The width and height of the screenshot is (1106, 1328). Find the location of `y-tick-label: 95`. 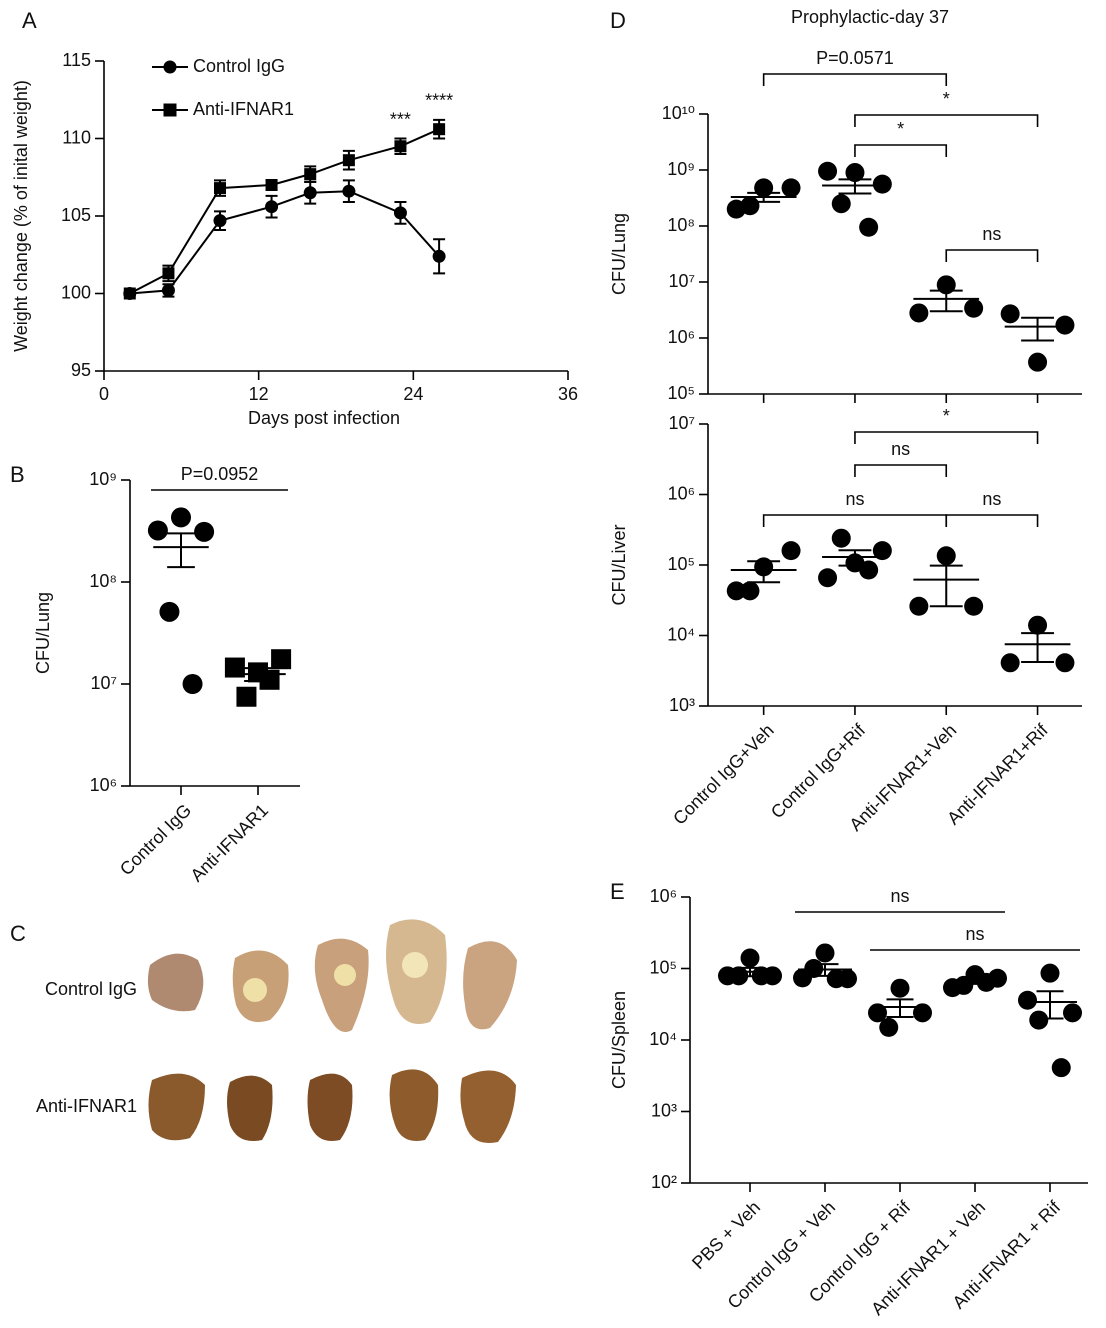

y-tick-label: 95 is located at coordinates (81, 370).